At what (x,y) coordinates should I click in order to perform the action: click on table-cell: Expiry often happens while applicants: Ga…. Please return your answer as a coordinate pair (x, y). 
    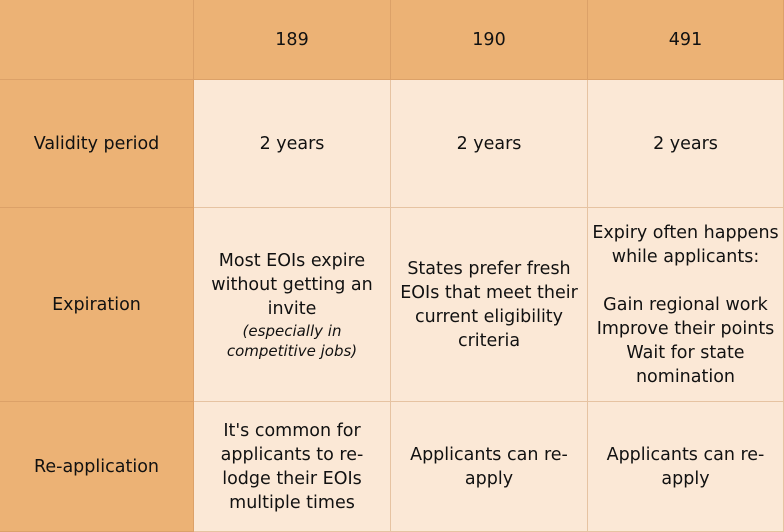
    Looking at the image, I should click on (686, 305).